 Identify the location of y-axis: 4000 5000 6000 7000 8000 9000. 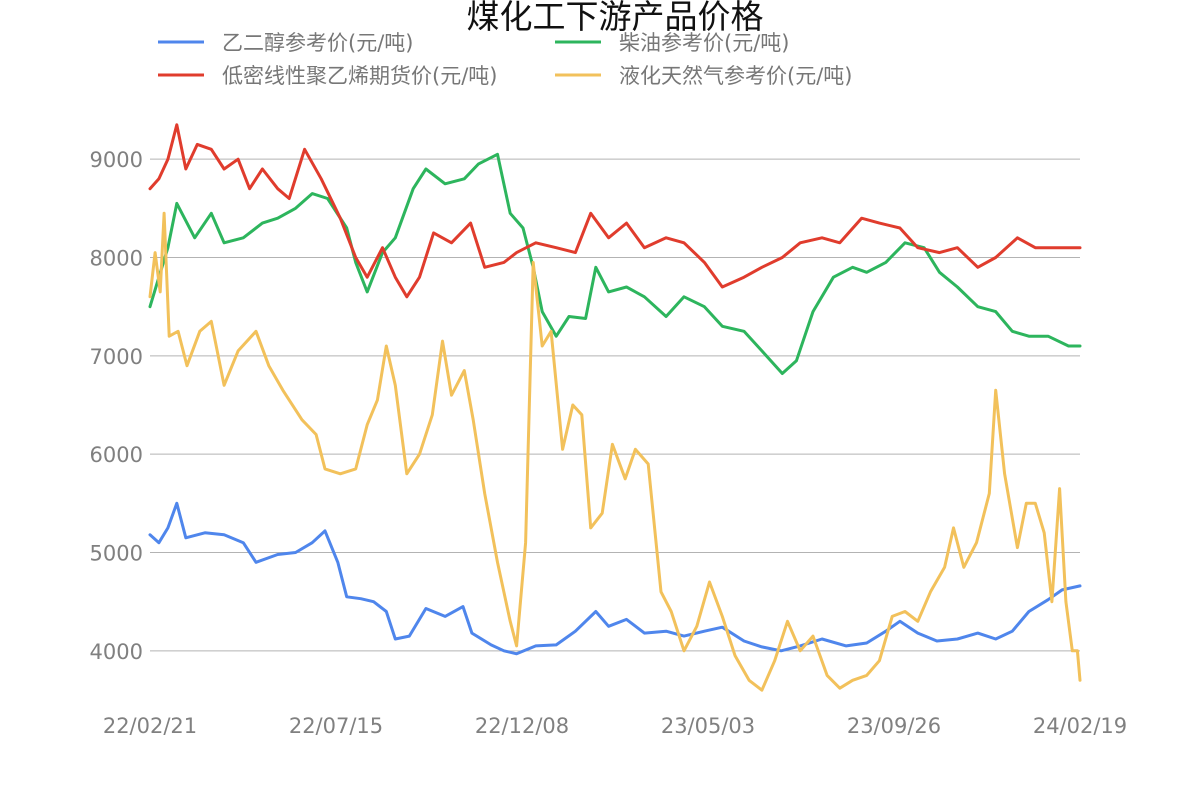
(116, 406).